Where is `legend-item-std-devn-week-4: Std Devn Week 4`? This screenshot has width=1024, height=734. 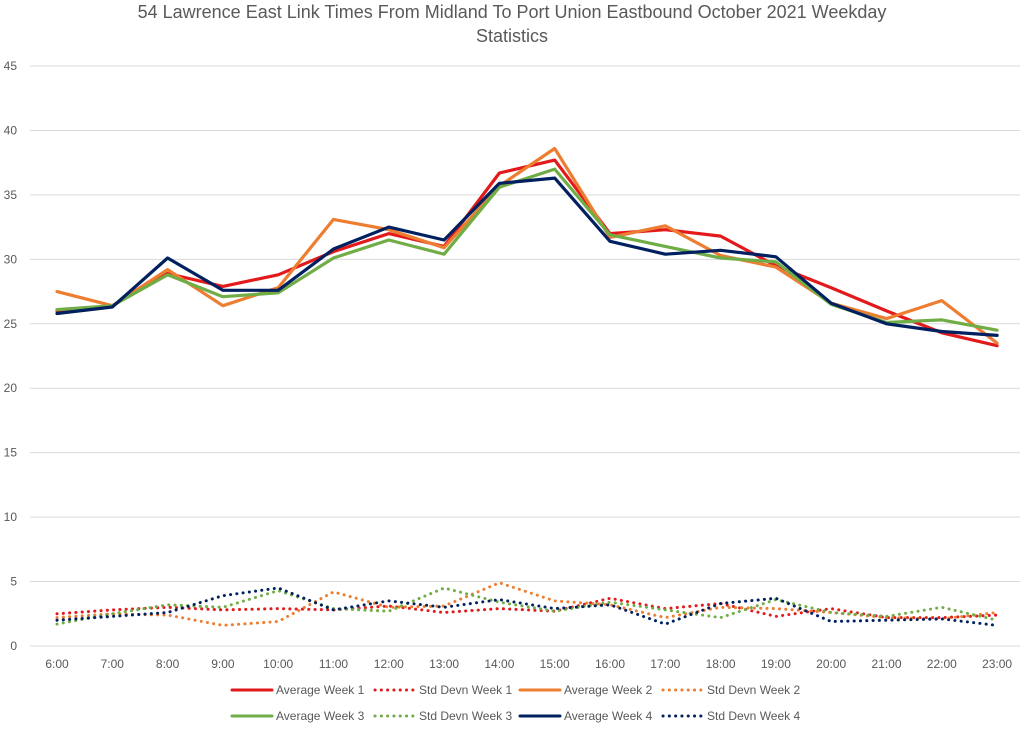
legend-item-std-devn-week-4: Std Devn Week 4 is located at coordinates (730, 716).